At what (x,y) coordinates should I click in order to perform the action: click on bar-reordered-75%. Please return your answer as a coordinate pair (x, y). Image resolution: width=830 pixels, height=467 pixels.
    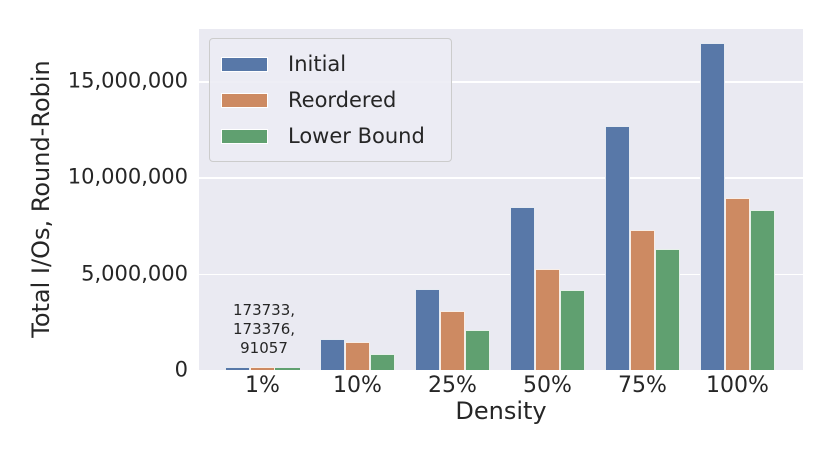
    Looking at the image, I should click on (642, 299).